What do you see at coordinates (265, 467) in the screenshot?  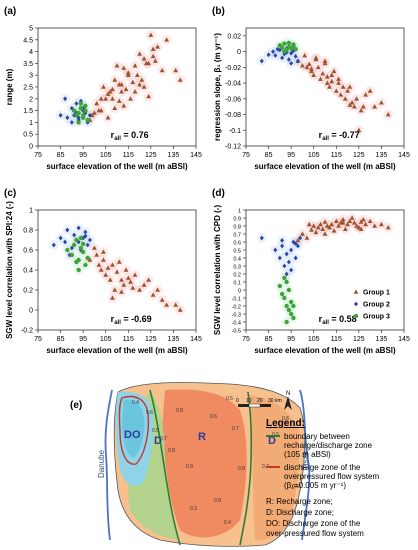 I see `contour-label: 0.7` at bounding box center [265, 467].